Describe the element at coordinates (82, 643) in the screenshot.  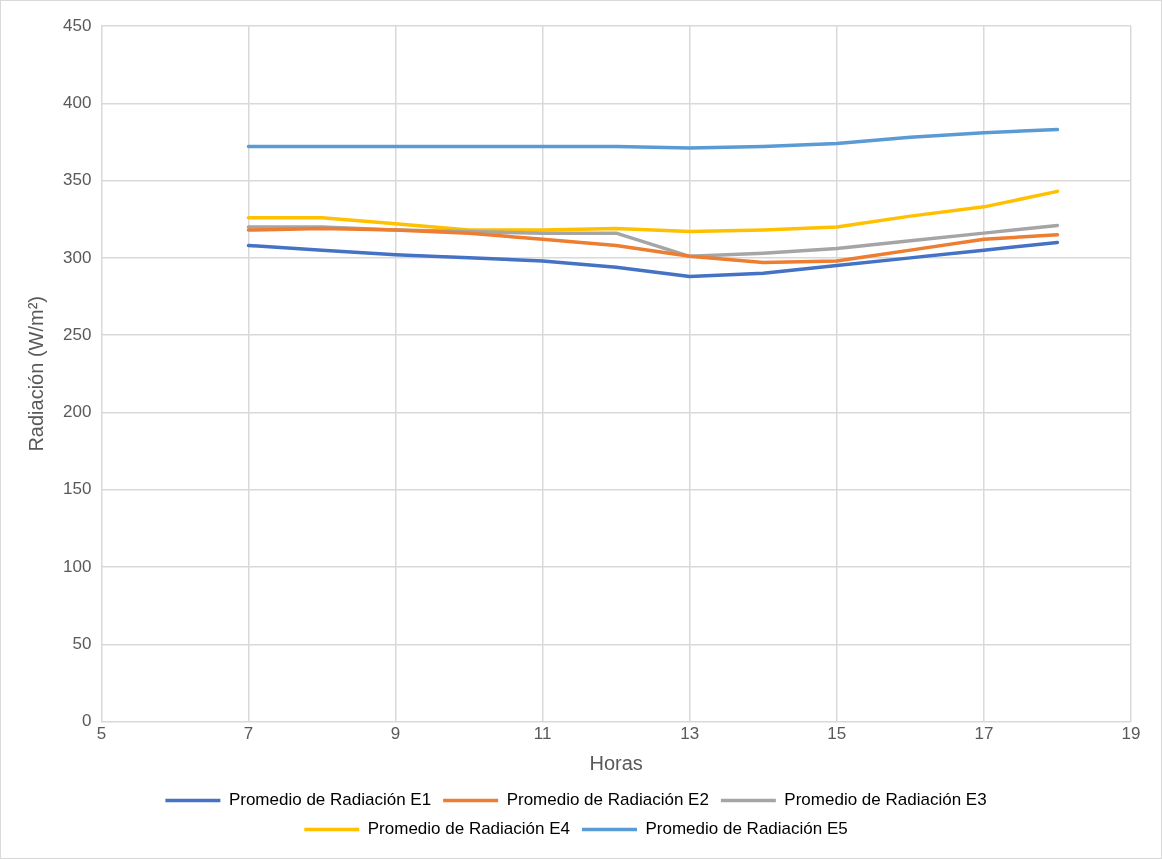
I see `y-tick-label: 50` at that location.